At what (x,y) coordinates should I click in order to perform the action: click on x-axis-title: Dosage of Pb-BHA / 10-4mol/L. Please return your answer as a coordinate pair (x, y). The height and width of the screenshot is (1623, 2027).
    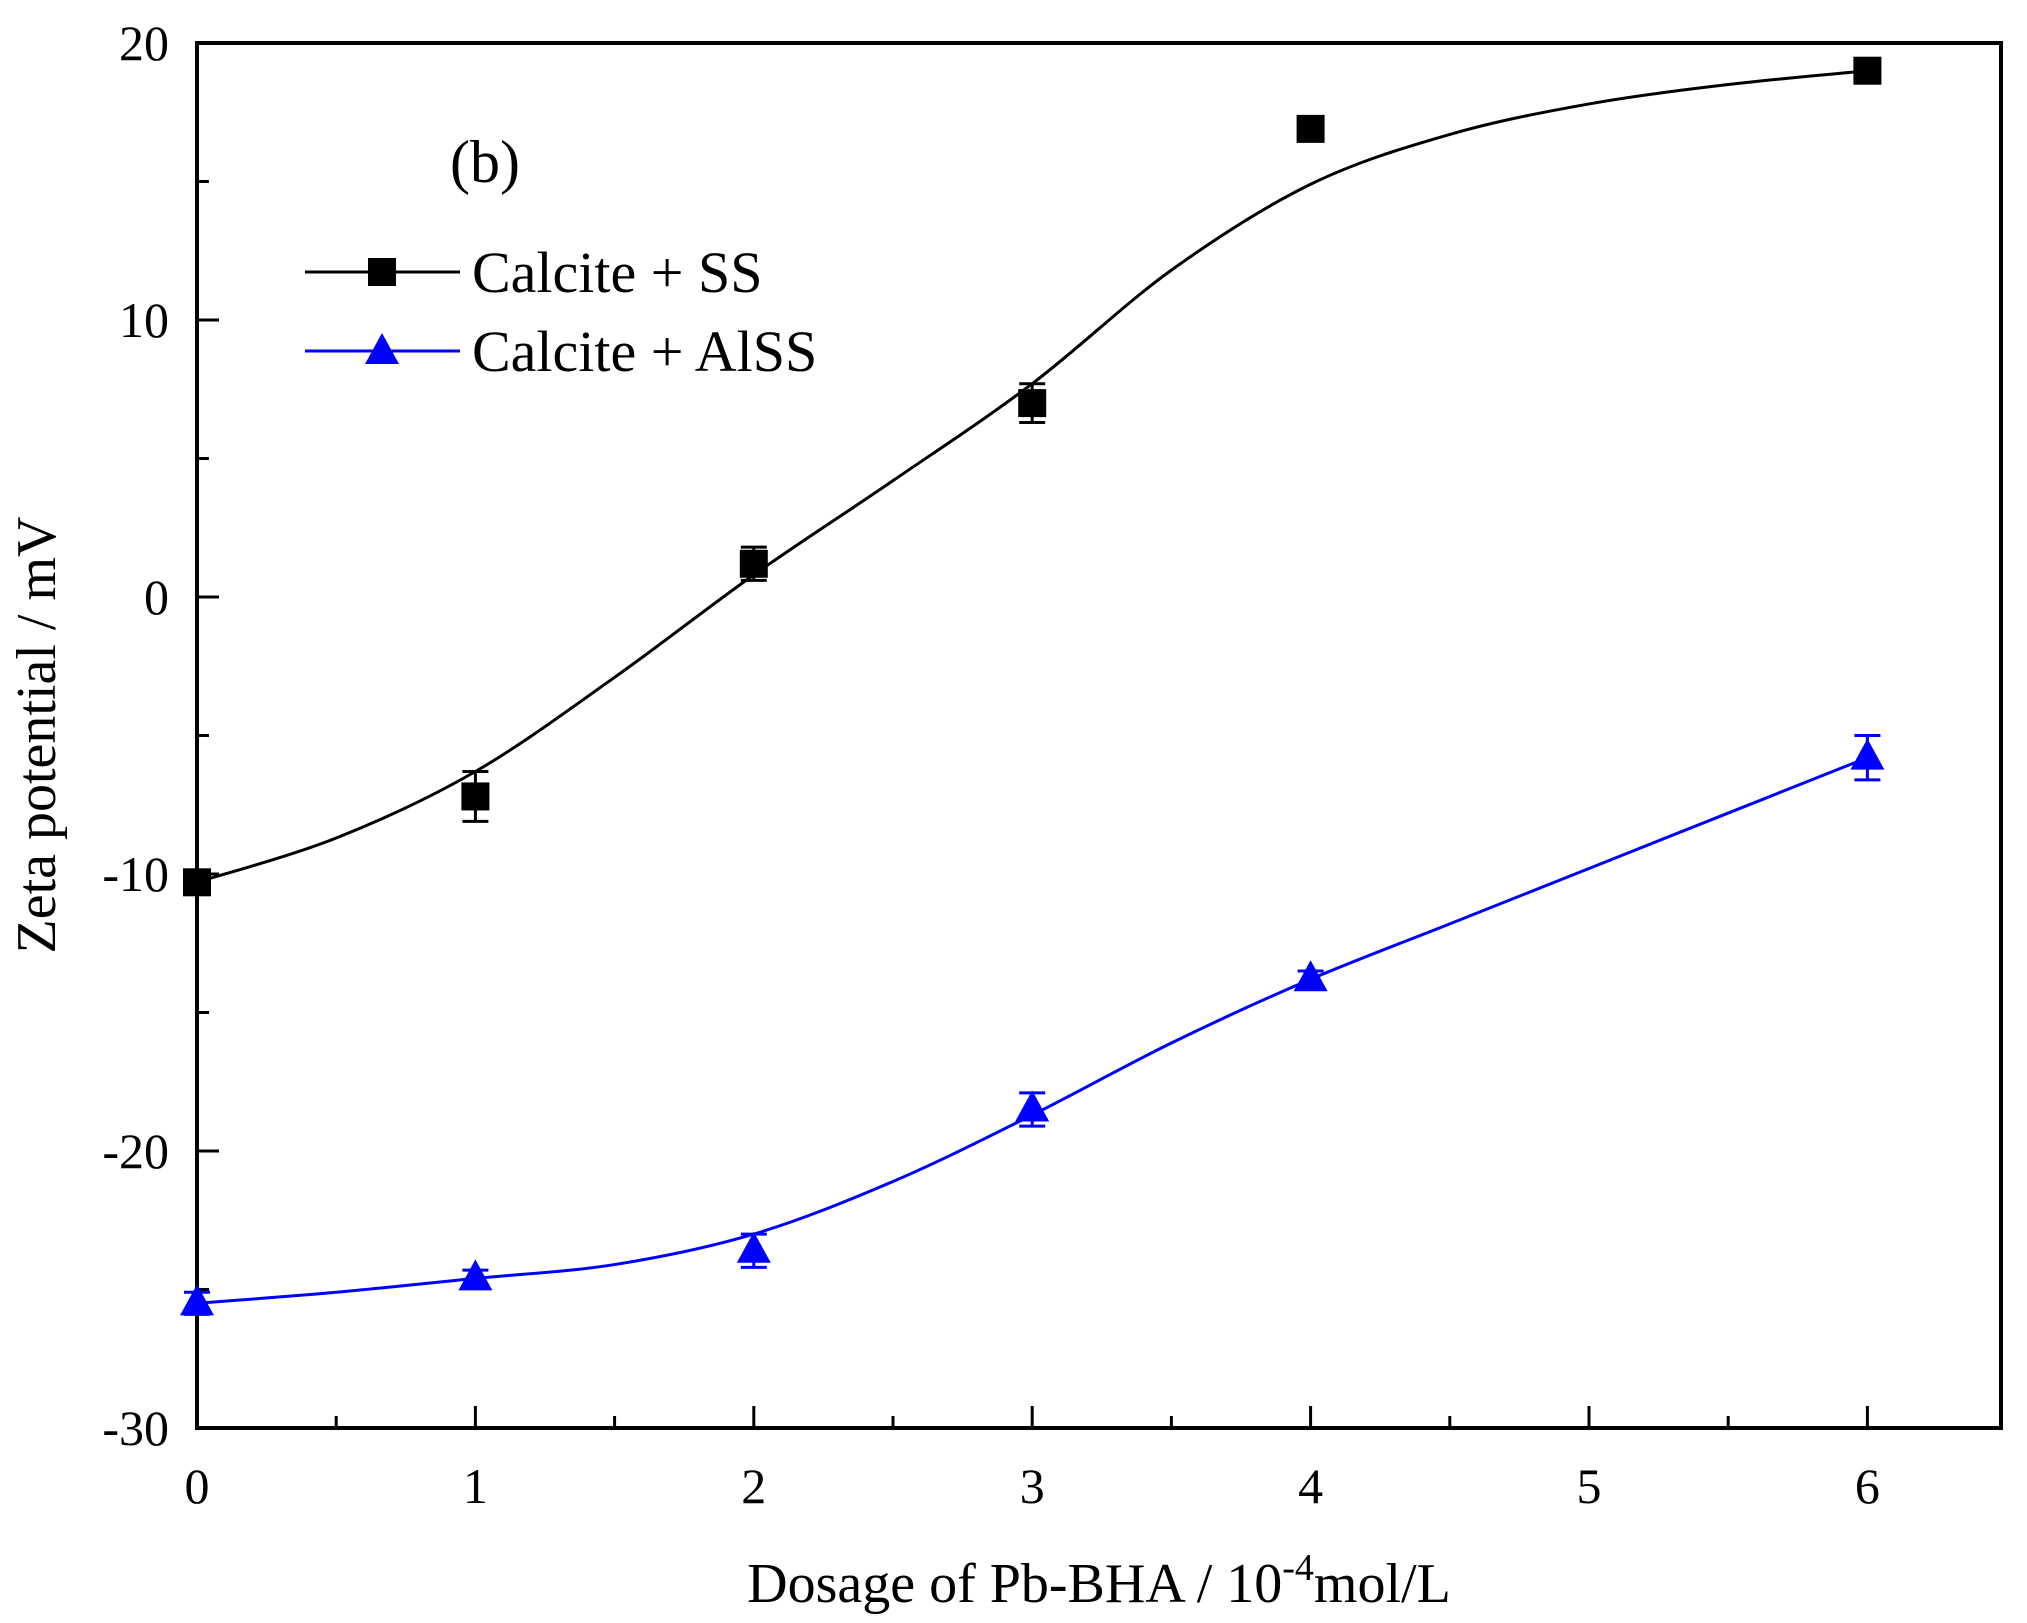
    Looking at the image, I should click on (1099, 1581).